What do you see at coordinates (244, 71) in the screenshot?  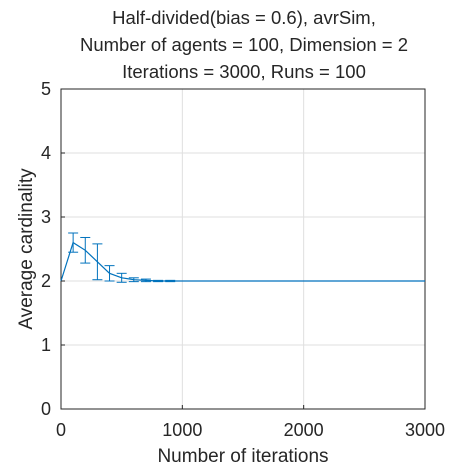 I see `chart-title-line-3: Iterations = 3000, Runs = 100` at bounding box center [244, 71].